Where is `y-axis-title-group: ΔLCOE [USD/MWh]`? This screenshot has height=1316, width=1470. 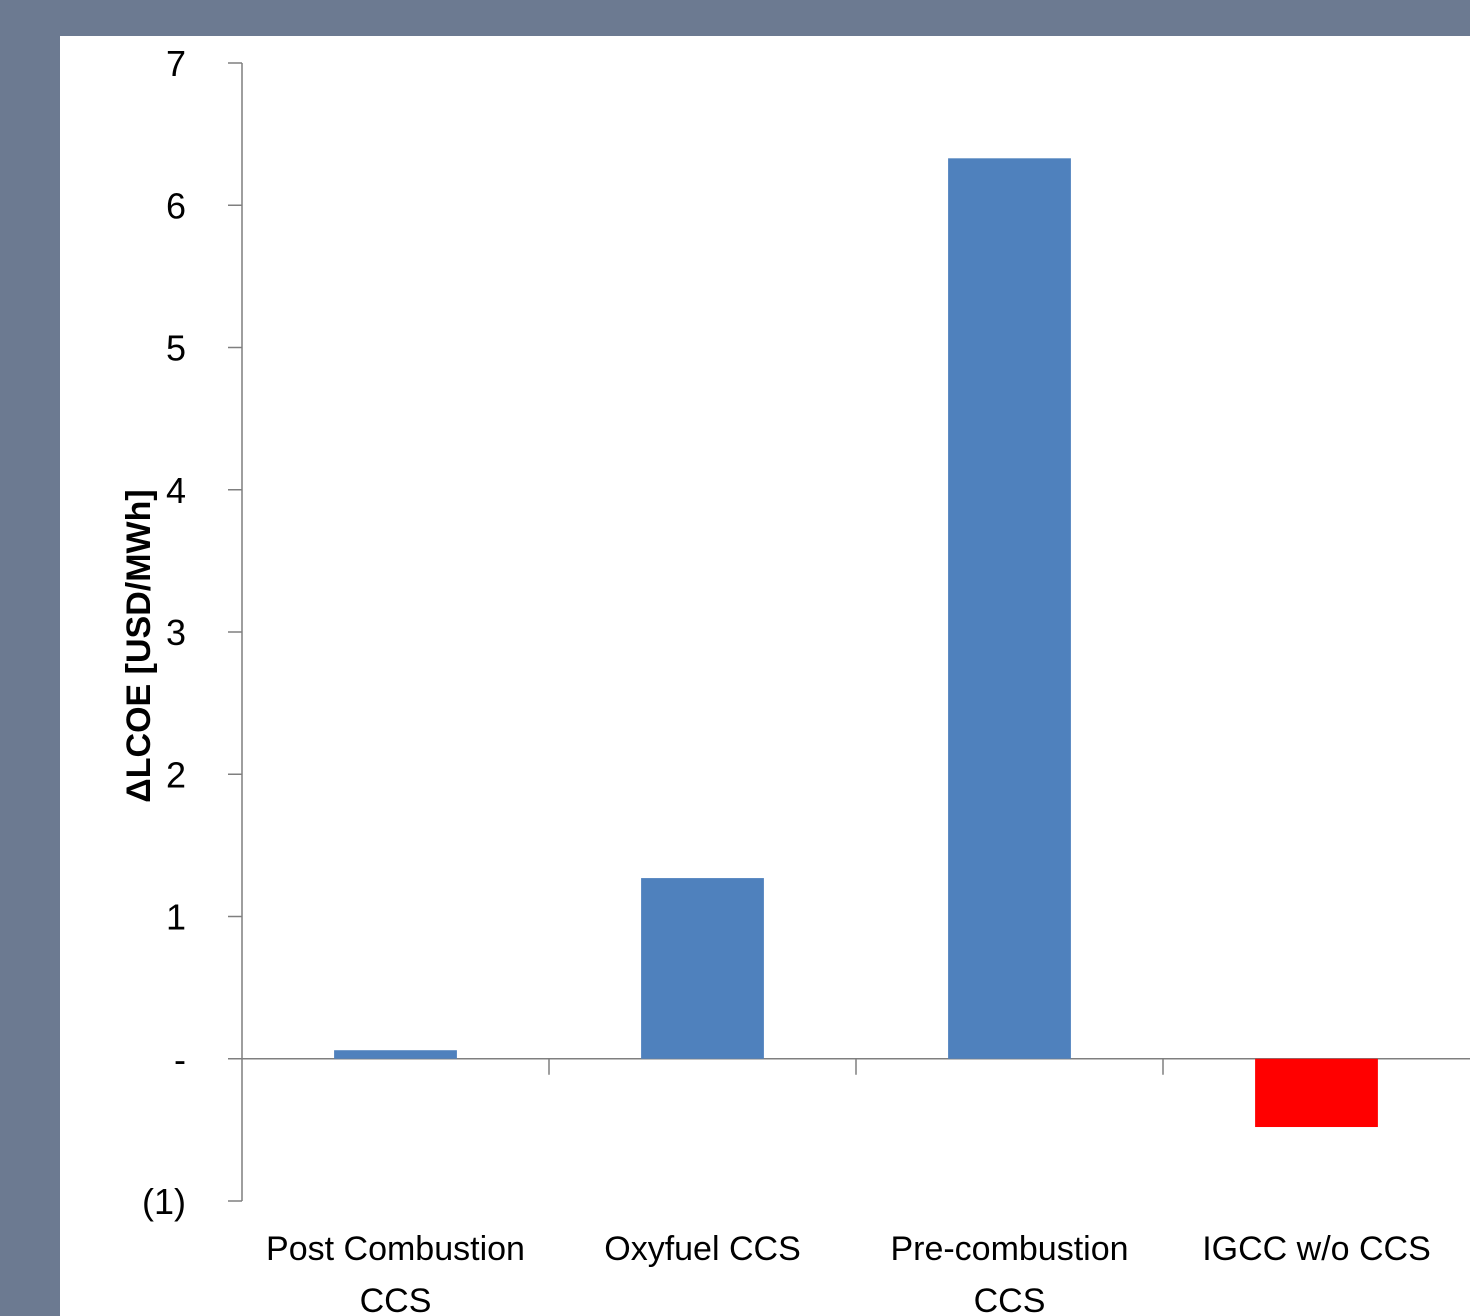 y-axis-title-group: ΔLCOE [USD/MWh] is located at coordinates (139, 645).